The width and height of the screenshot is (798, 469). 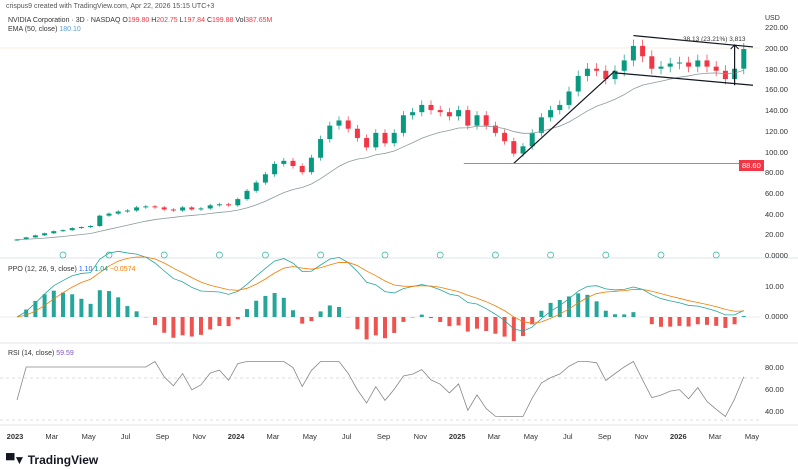 What do you see at coordinates (64, 20) in the screenshot?
I see `symbol: NVIDIA Corporation · 3D · NASDAQ` at bounding box center [64, 20].